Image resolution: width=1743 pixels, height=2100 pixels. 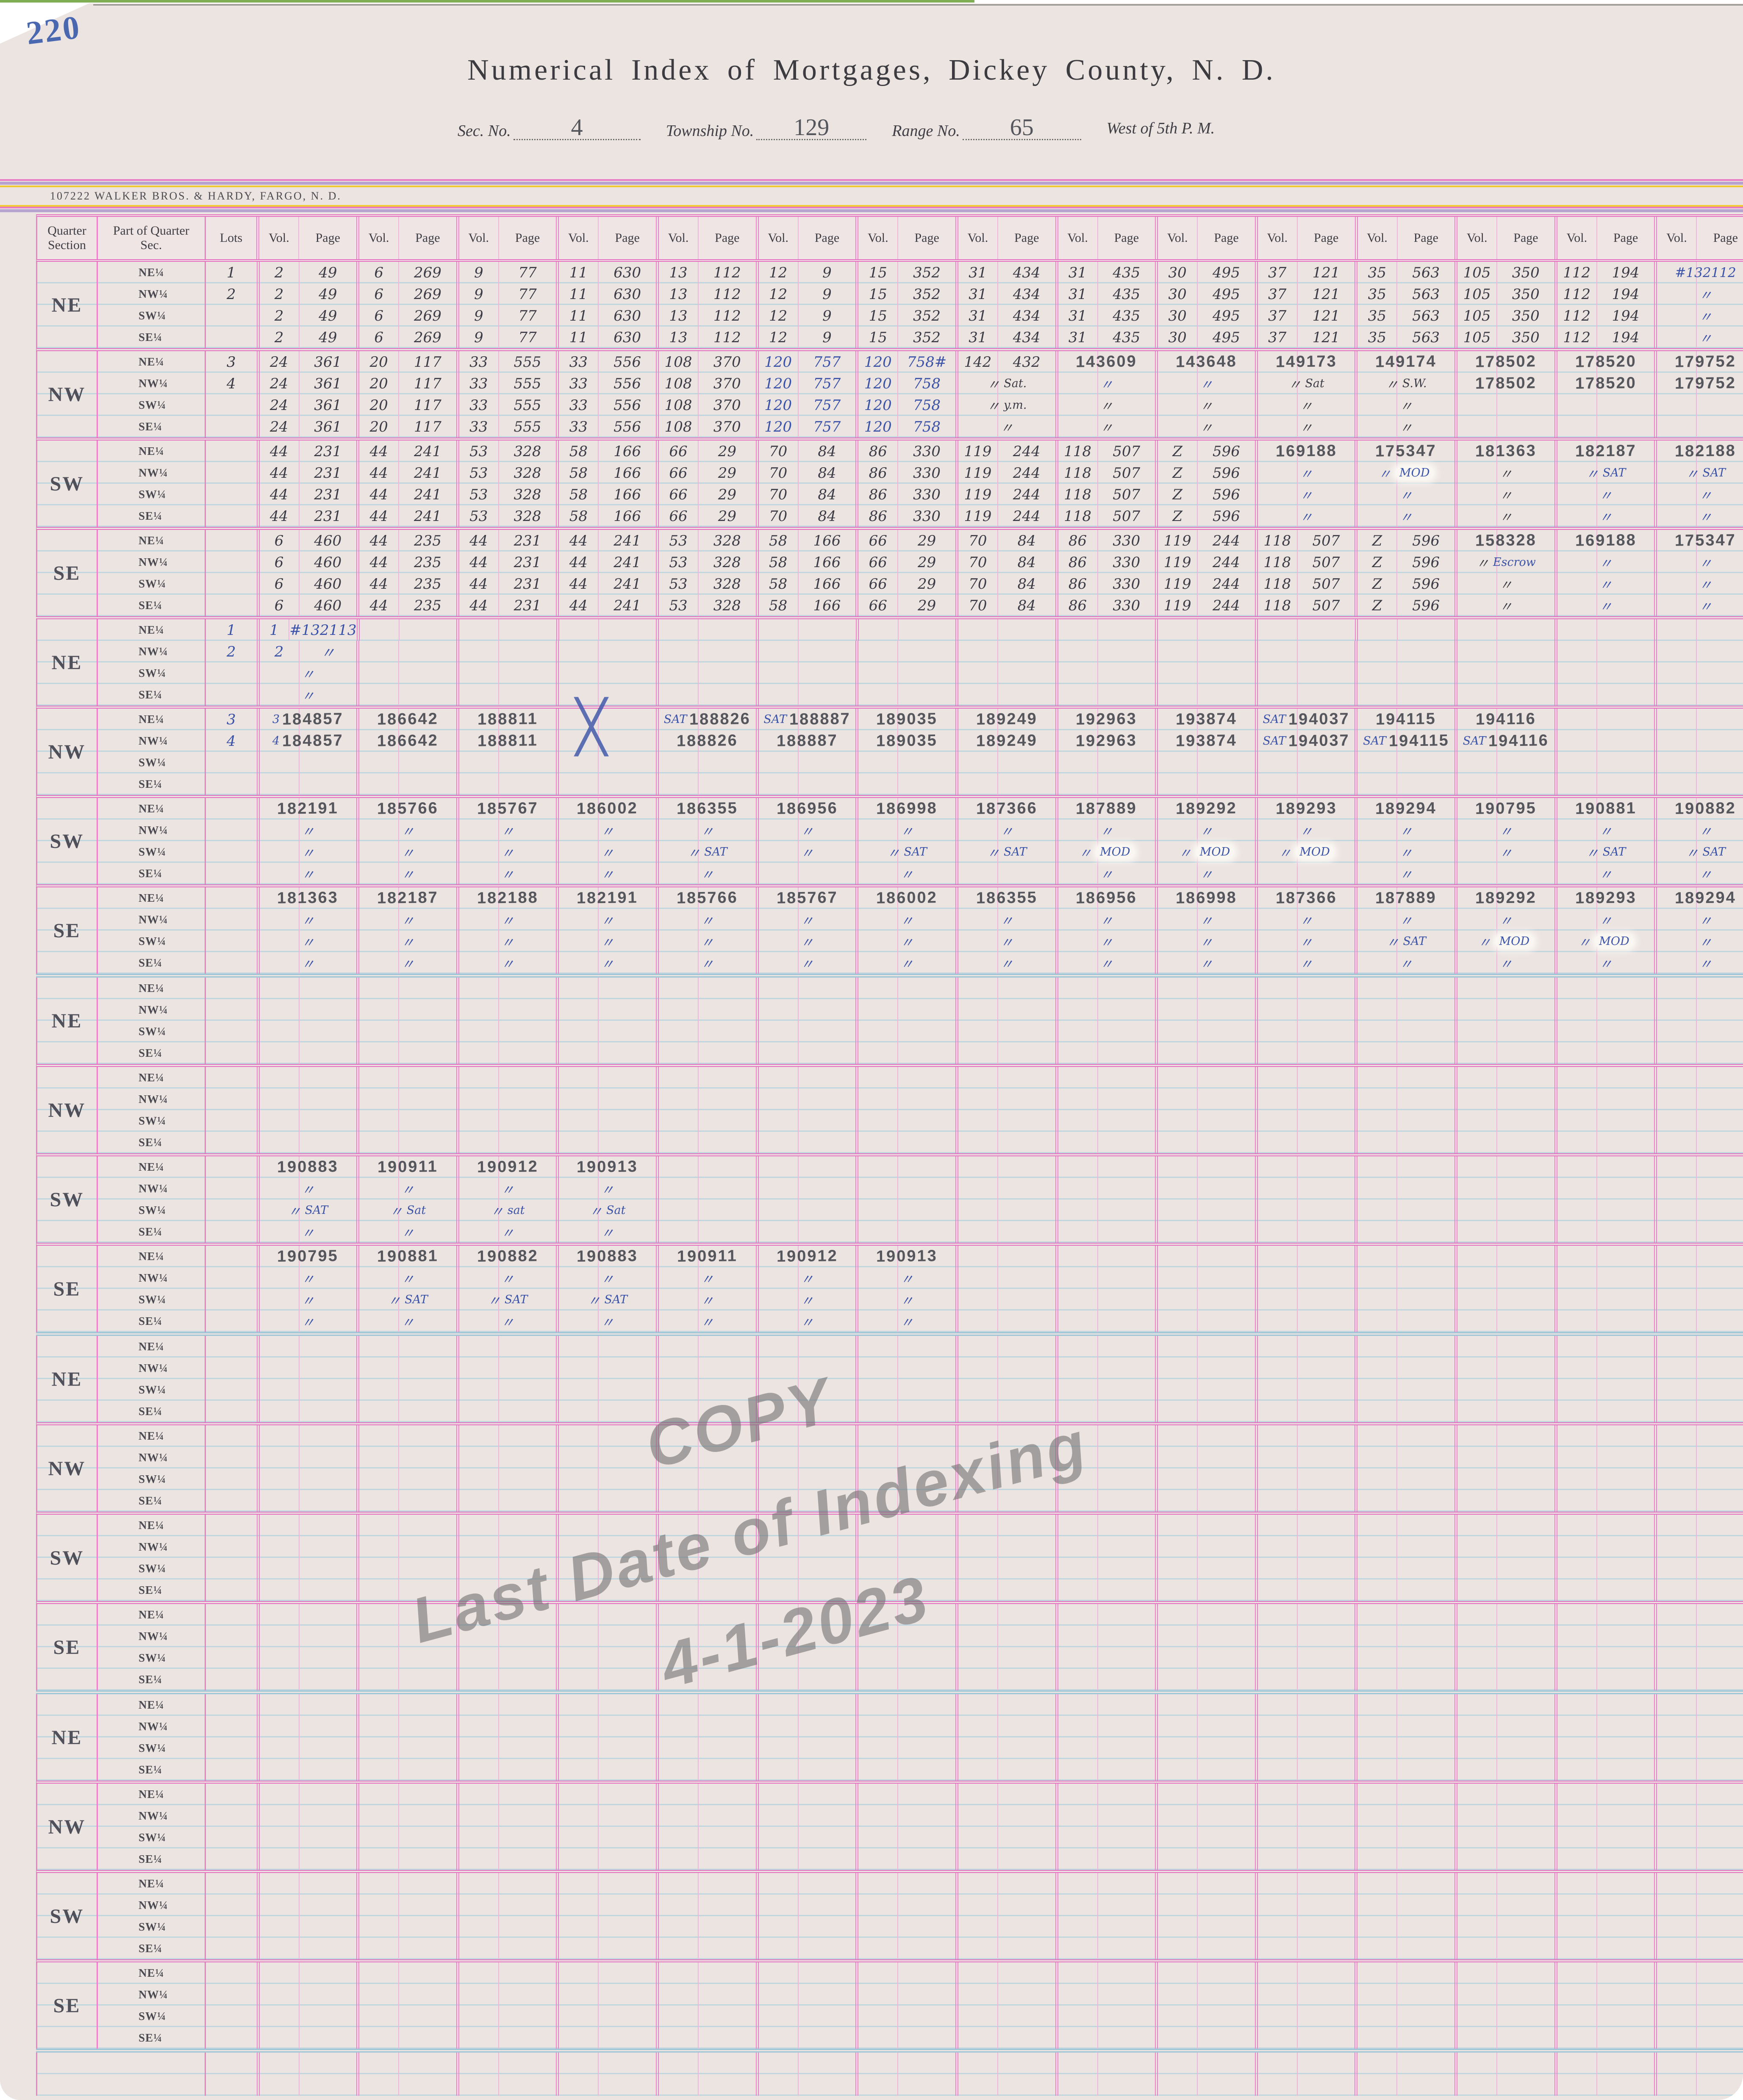 I want to click on table-row: SW¼, so click(x=920, y=1121).